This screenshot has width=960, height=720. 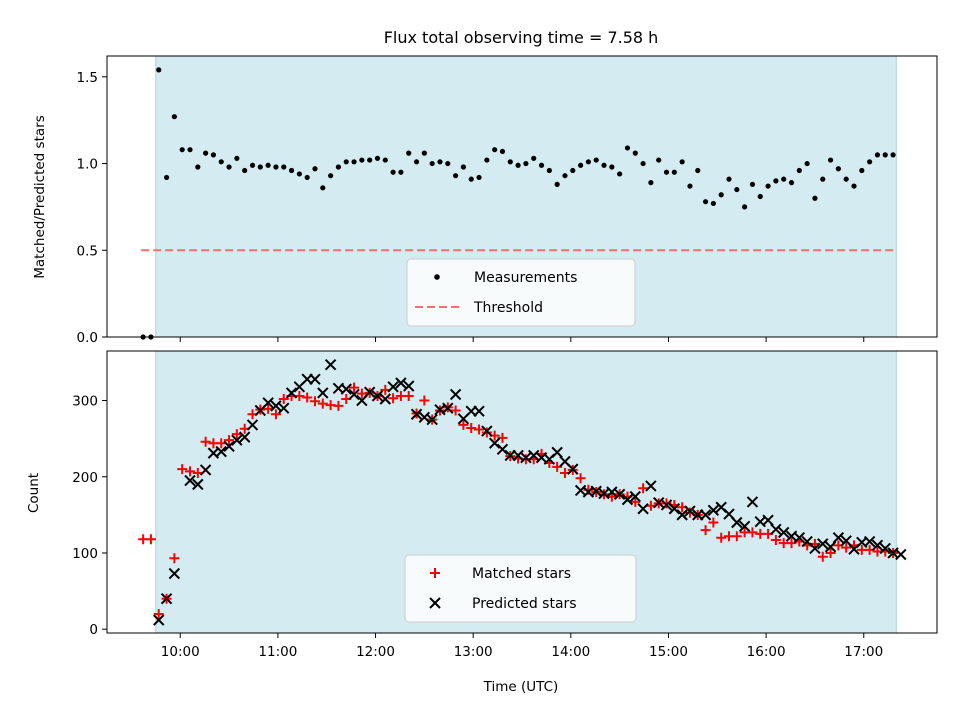 What do you see at coordinates (85, 402) in the screenshot?
I see `bottom-y-tick-label: 300` at bounding box center [85, 402].